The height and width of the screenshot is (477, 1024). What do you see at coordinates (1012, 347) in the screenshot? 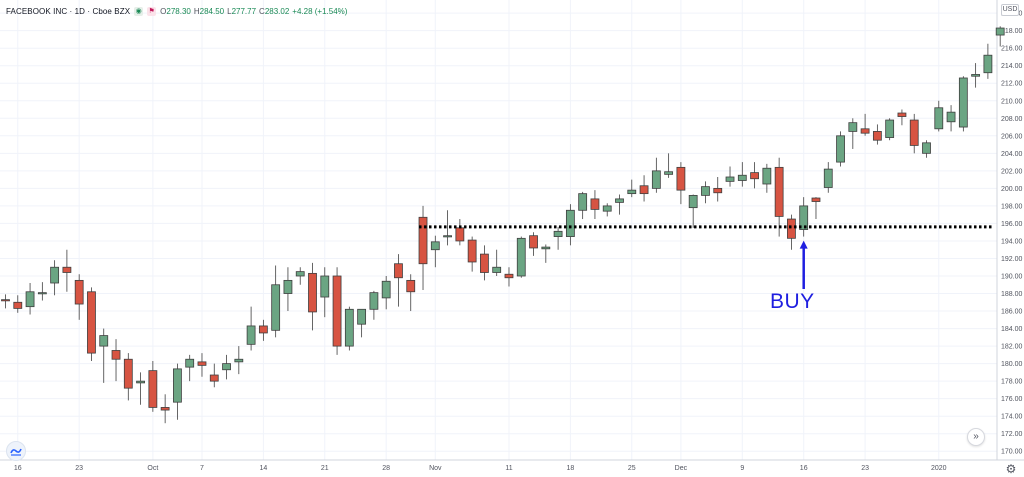
I see `y-tick-label: 182.00` at bounding box center [1012, 347].